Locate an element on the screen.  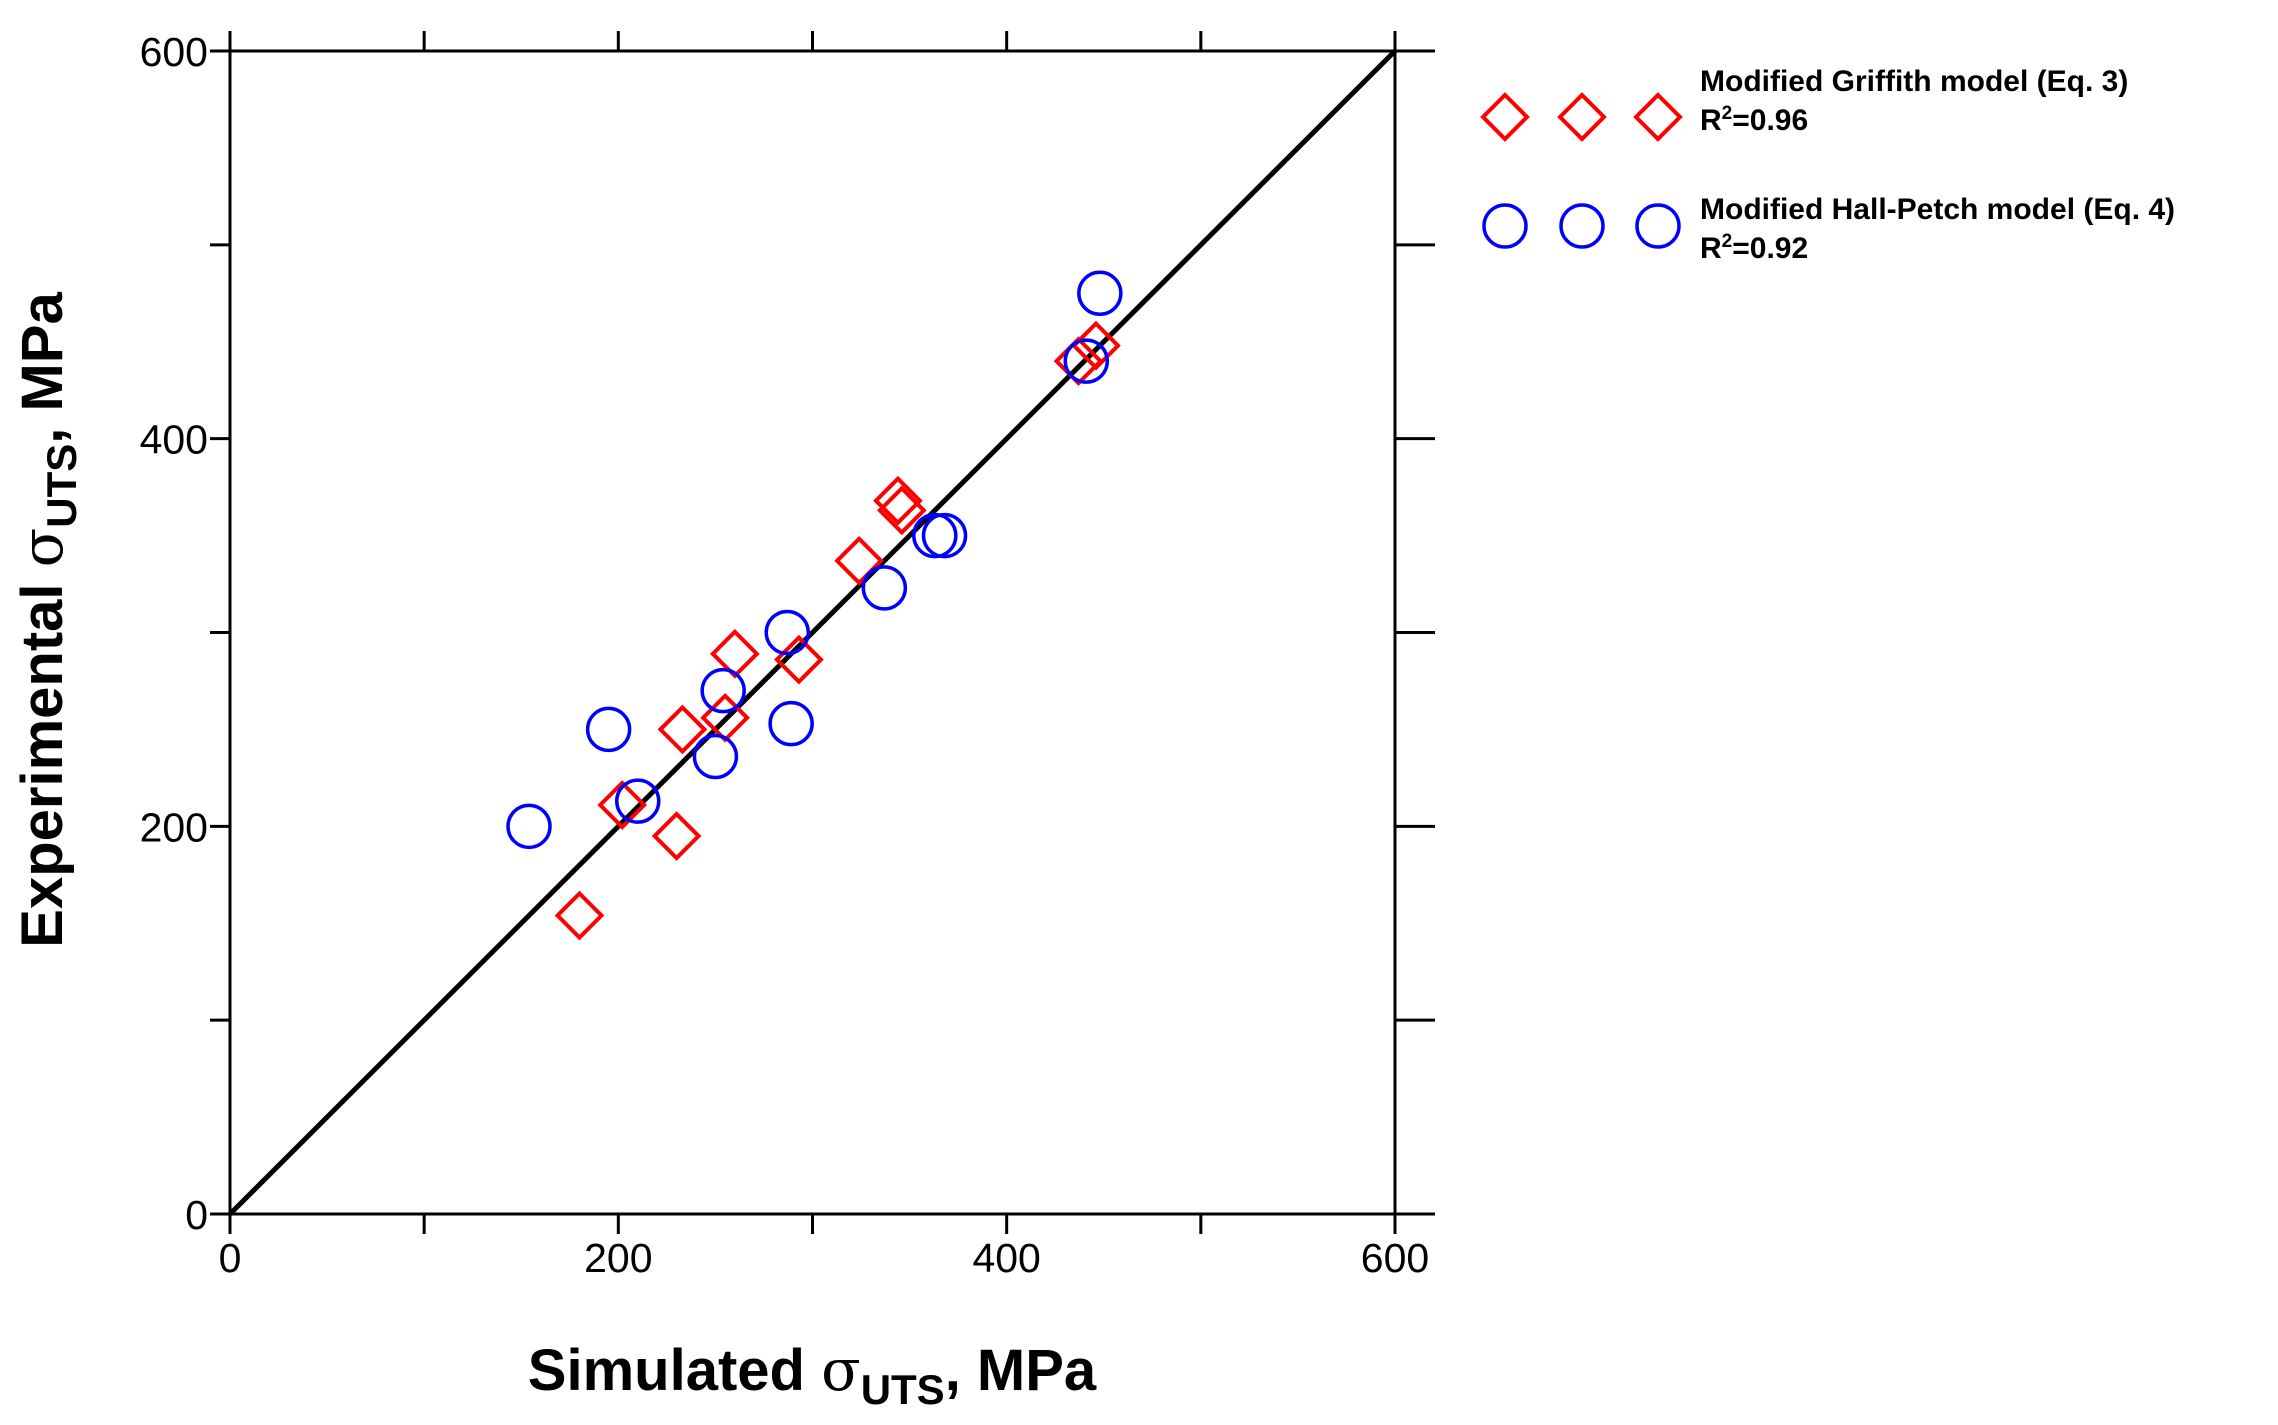
y-tick-label: 400 is located at coordinates (174, 440).